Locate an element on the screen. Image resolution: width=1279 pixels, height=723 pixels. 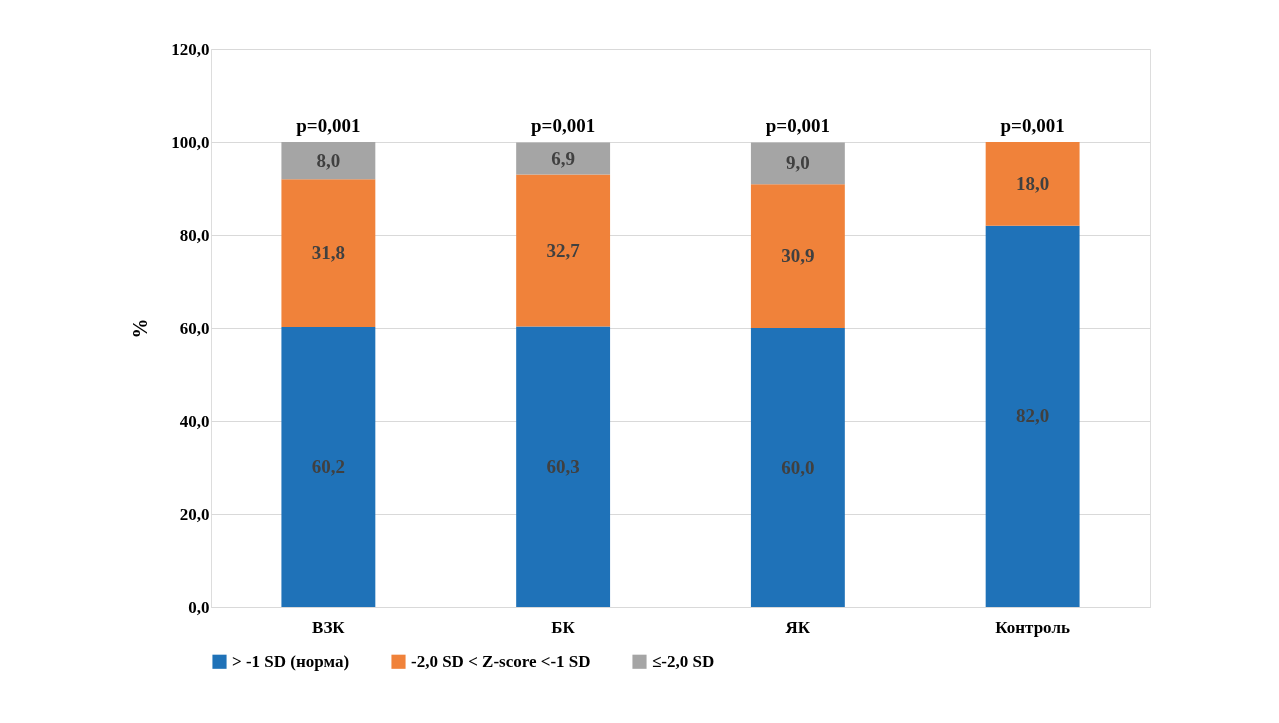
data-label: 9,0 is located at coordinates (798, 163).